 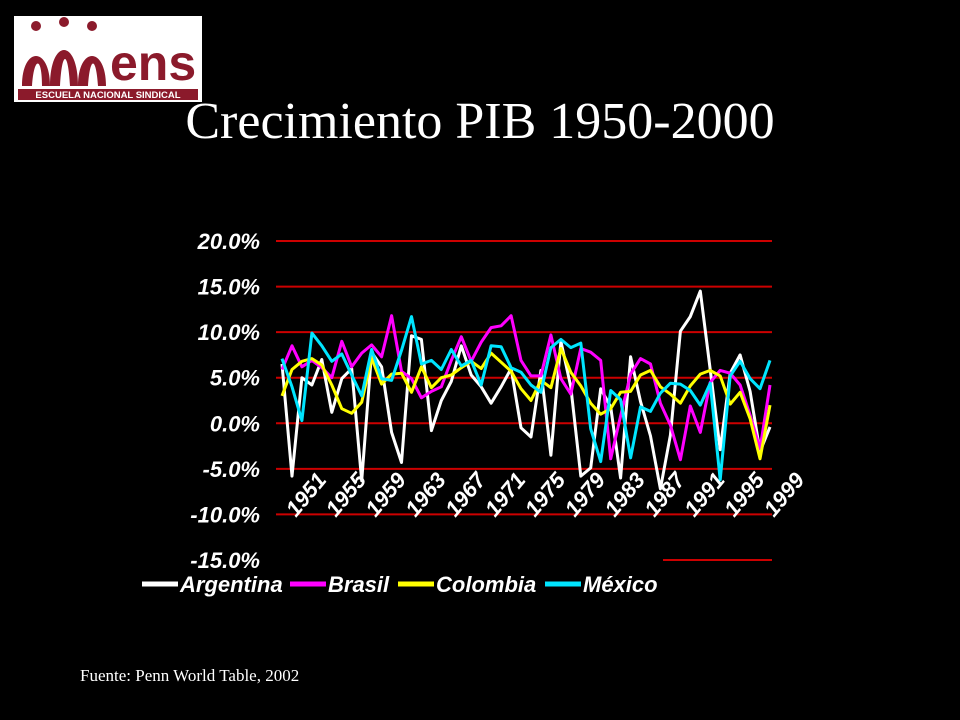 What do you see at coordinates (235, 378) in the screenshot?
I see `y-tick-label: 5.0%` at bounding box center [235, 378].